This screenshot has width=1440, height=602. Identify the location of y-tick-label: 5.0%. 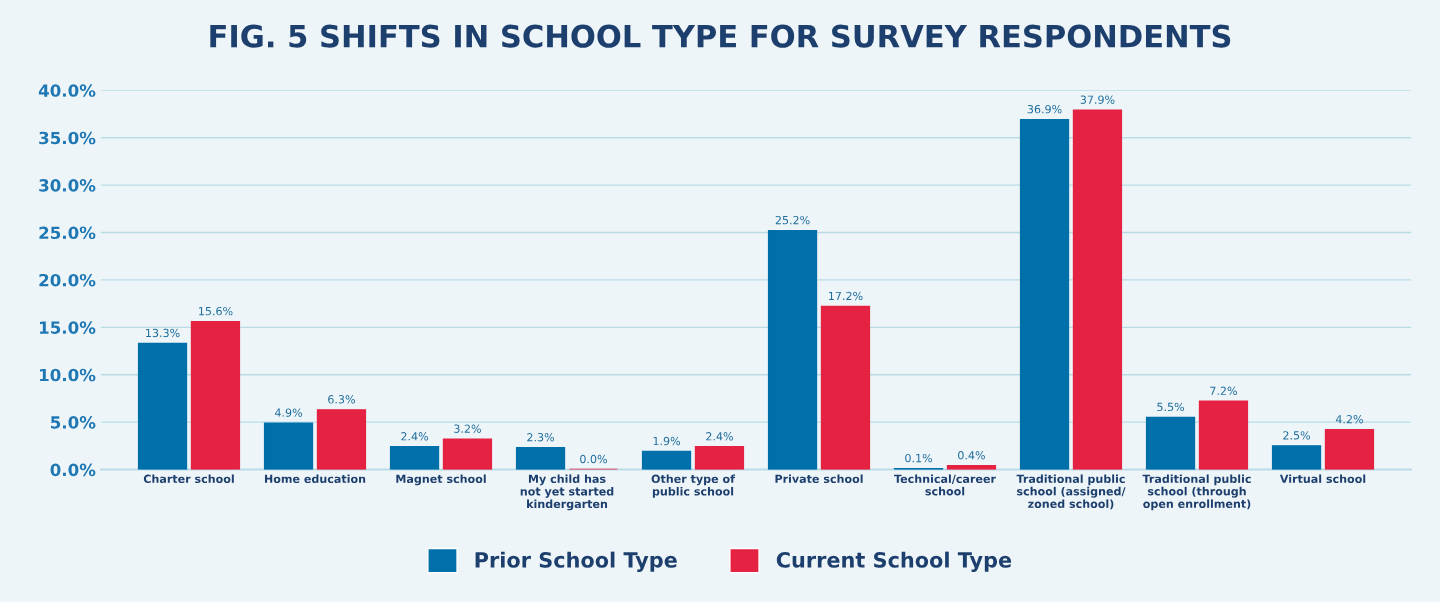
(73, 422).